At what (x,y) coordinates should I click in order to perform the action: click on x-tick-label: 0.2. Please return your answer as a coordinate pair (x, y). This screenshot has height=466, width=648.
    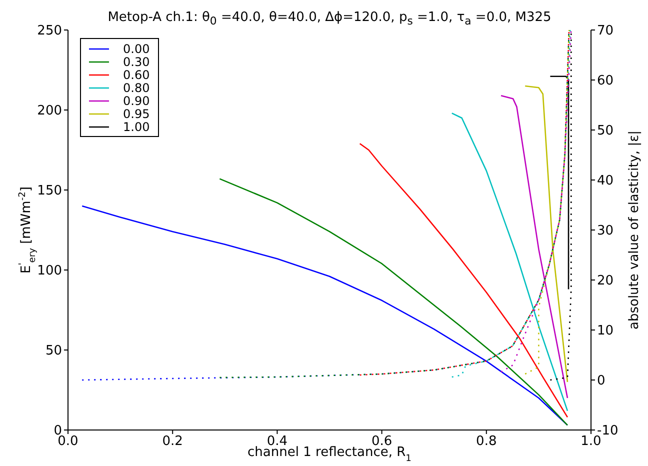
    Looking at the image, I should click on (172, 442).